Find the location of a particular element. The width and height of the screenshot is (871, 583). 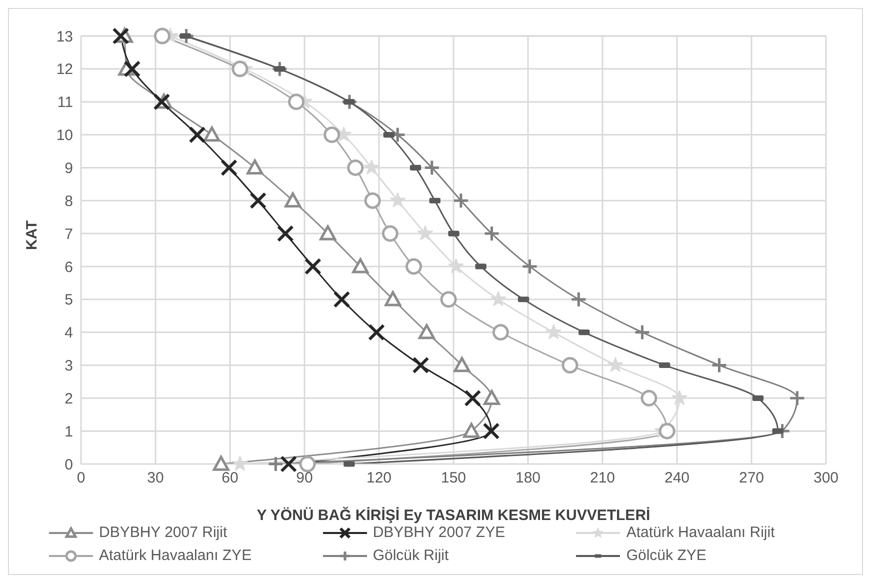

y-tick-label: 12 is located at coordinates (64, 69).